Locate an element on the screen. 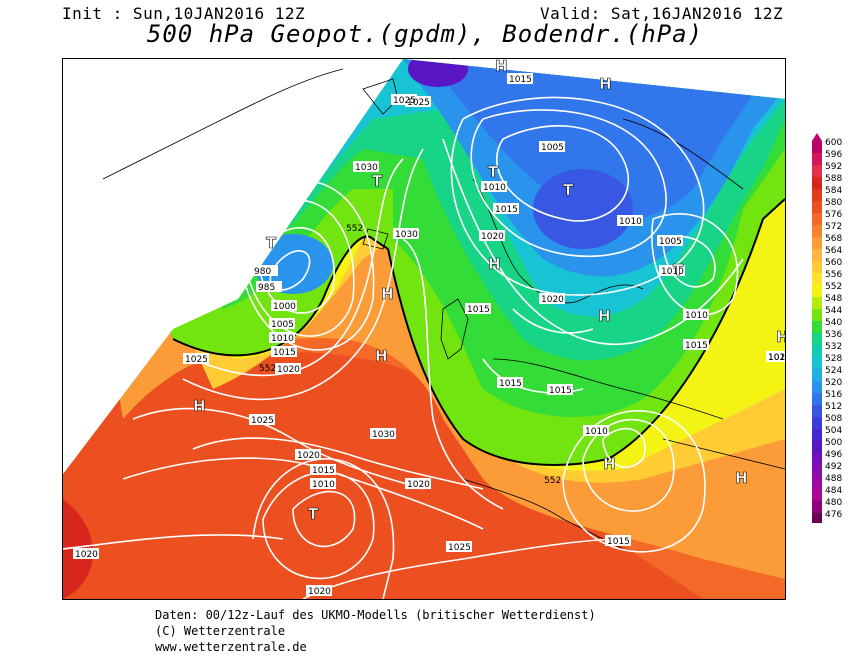  chart-title: 500 hPa Geopot.(gpdm), Bodendr.(hPa) is located at coordinates (425, 34).